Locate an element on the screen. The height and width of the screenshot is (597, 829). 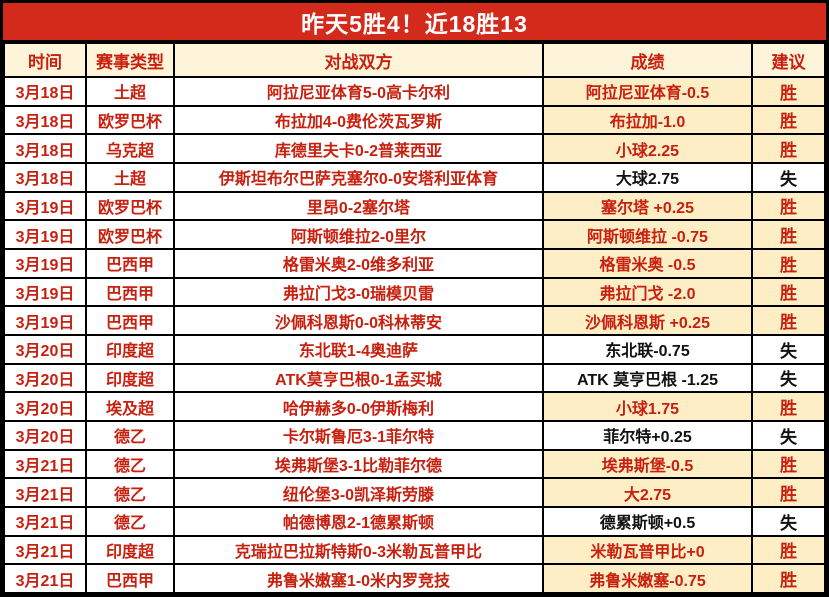
table-row: 3月19日 巴西甲 格雷米奥2-0维多利亚 格雷米奥 -0.5 胜 is located at coordinates (414, 263).